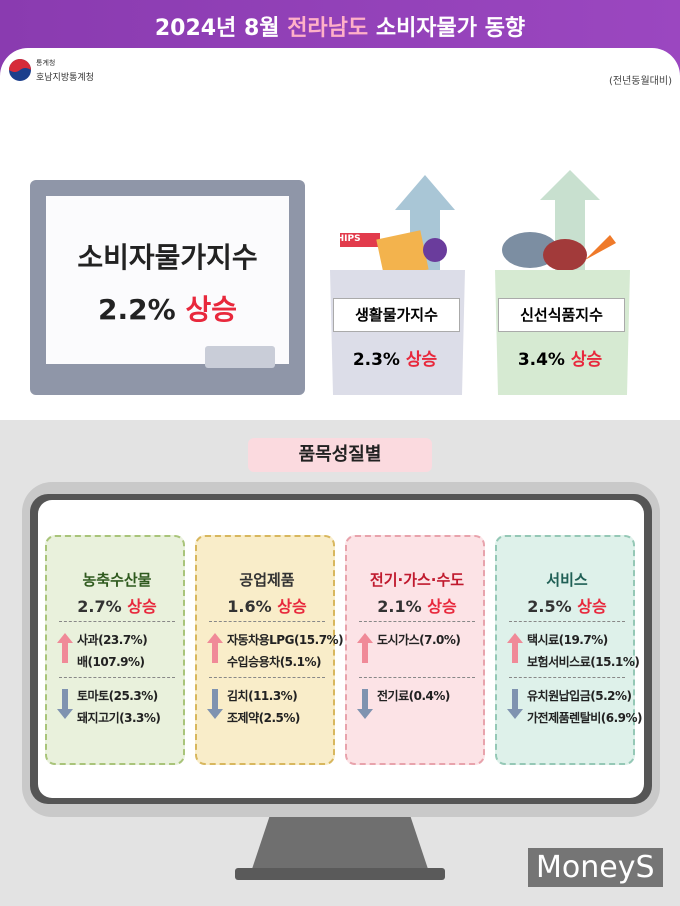  What do you see at coordinates (249, 606) in the screenshot?
I see `category-value: 1.6%` at bounding box center [249, 606].